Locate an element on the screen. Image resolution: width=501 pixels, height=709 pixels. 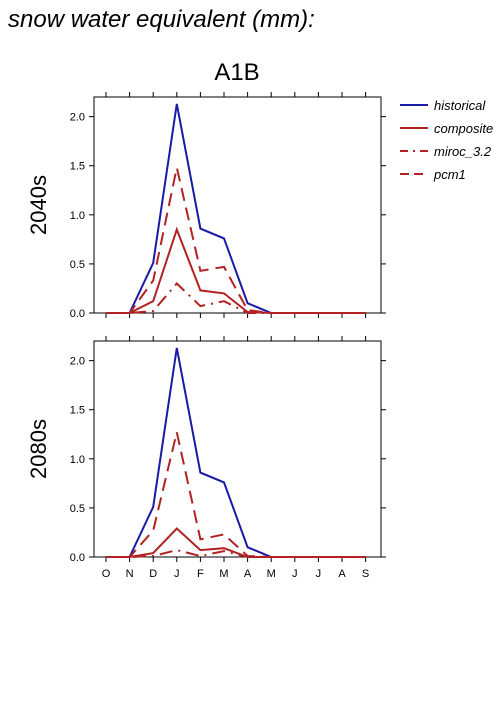
legend-item-miroc: miroc_3.2 is located at coordinates (446, 151).